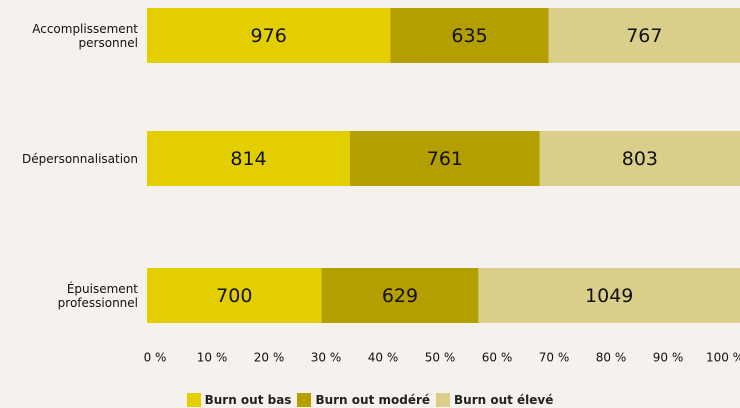 This screenshot has width=740, height=408. I want to click on category-label: Accomplissement personnel, so click(85, 35).